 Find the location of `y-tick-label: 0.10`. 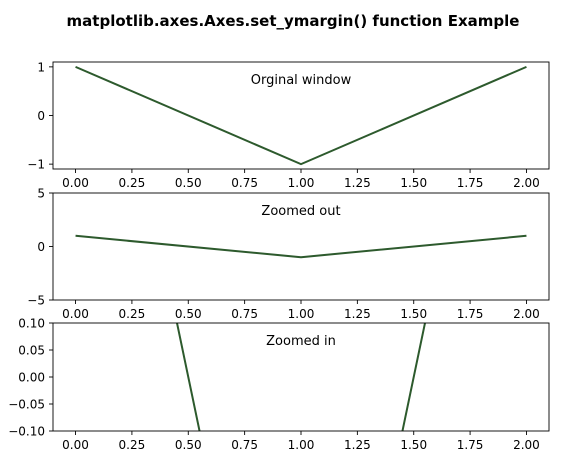

y-tick-label: 0.10 is located at coordinates (31, 324).